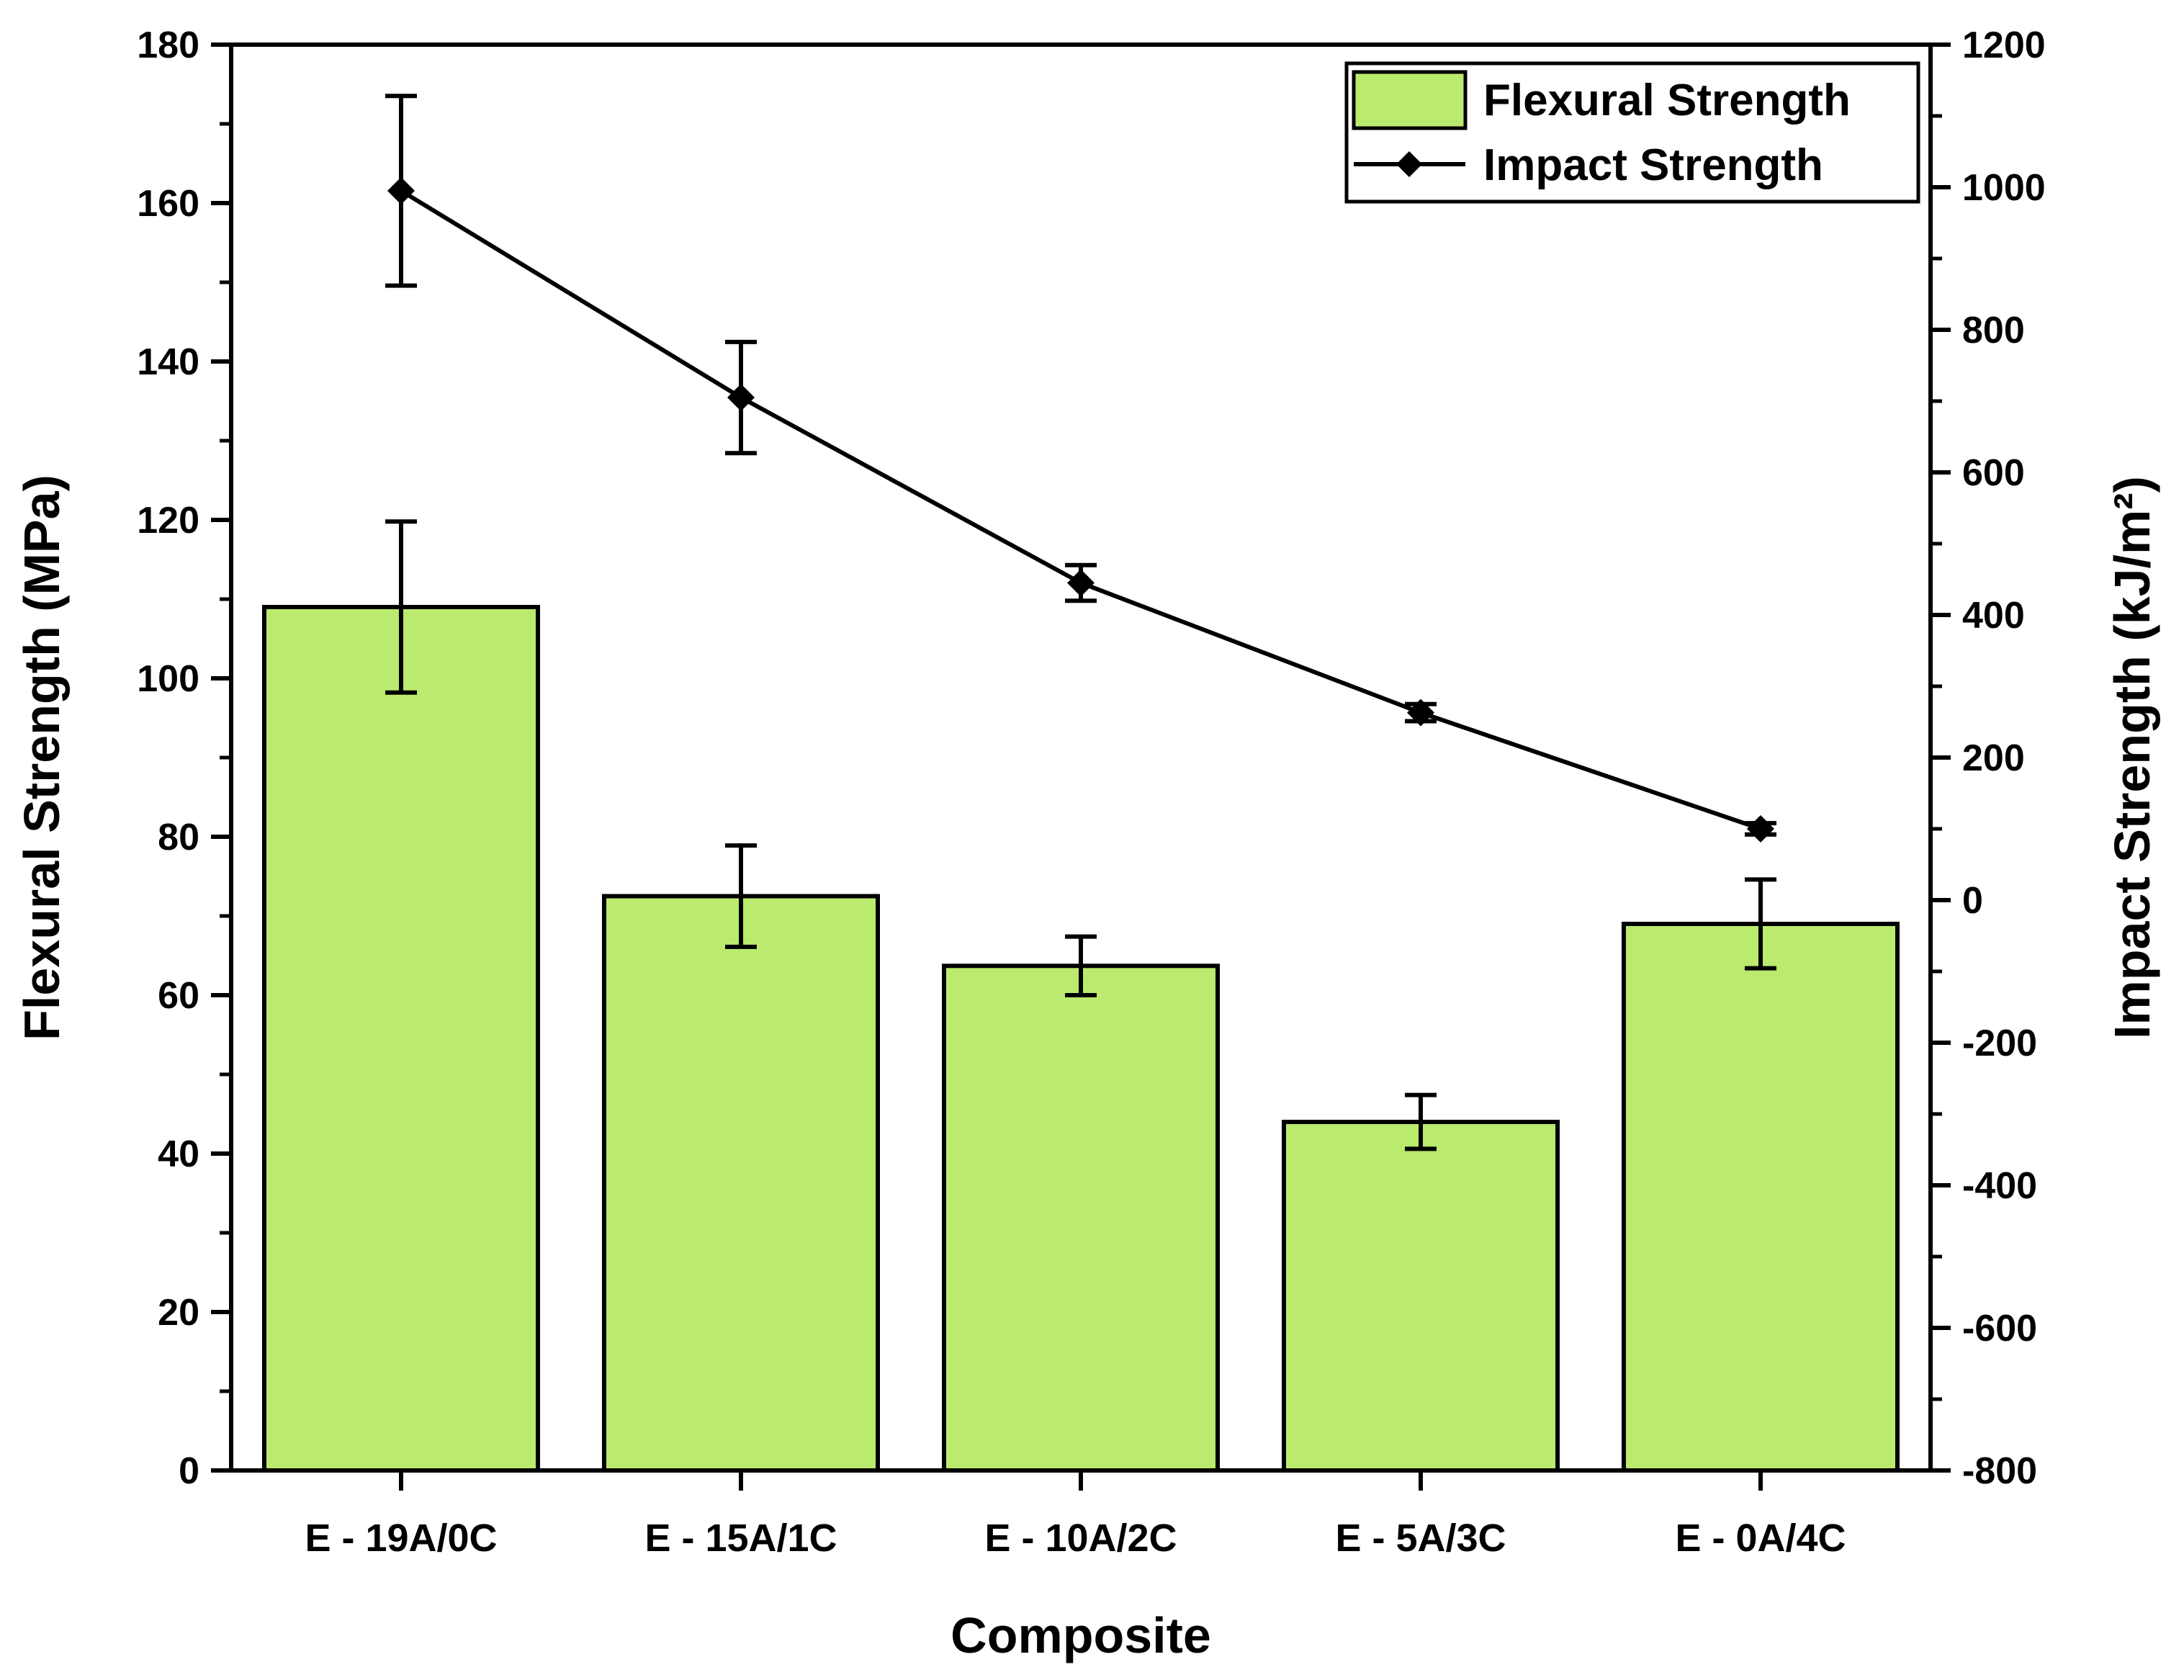  I want to click on left-tick-label: 60, so click(178, 996).